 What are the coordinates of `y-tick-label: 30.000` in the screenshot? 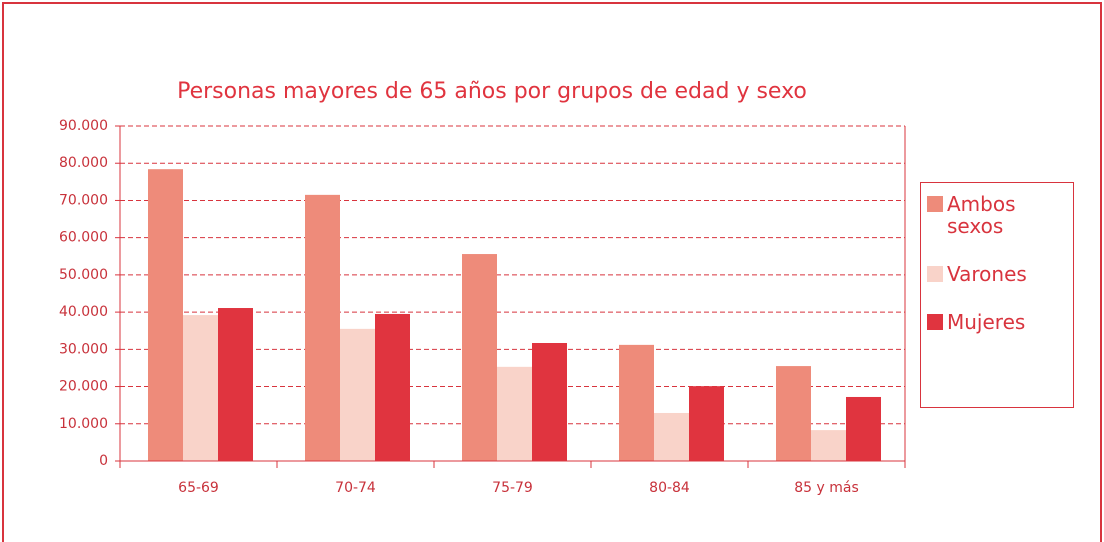 It's located at (83, 349).